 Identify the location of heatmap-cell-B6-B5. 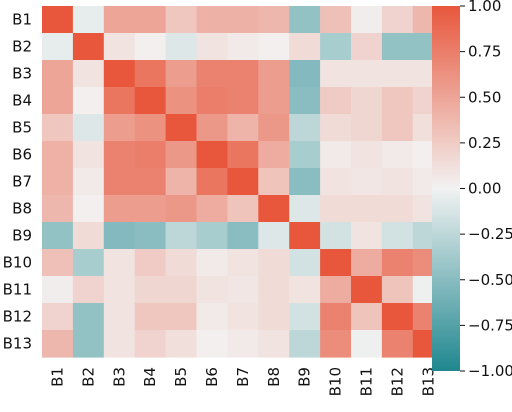
(181, 155).